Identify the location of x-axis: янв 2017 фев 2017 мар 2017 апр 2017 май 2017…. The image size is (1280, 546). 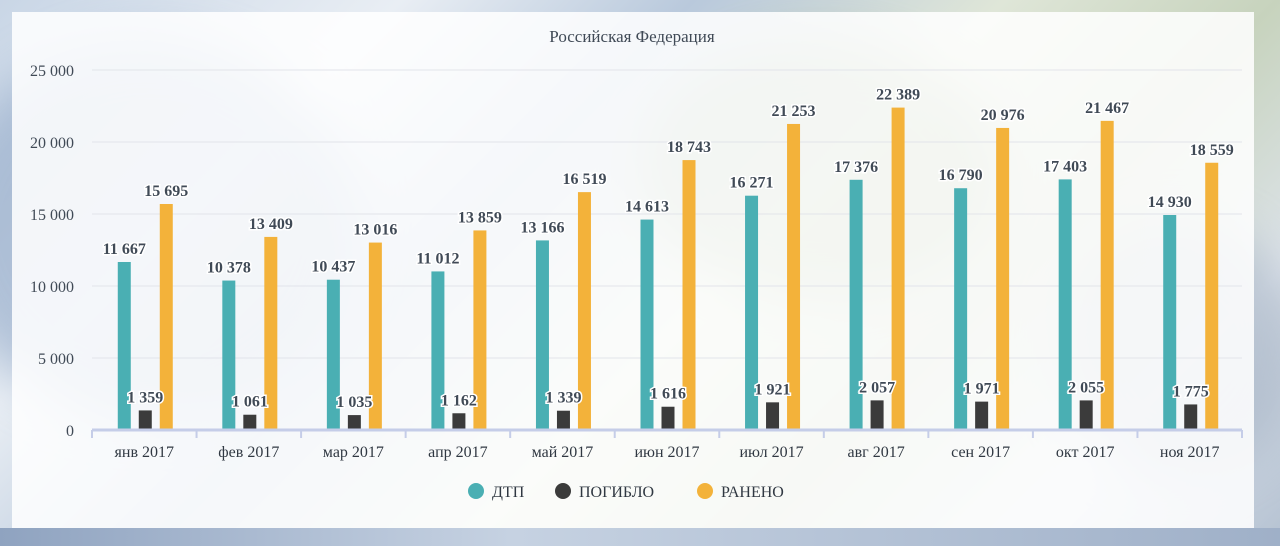
(667, 444).